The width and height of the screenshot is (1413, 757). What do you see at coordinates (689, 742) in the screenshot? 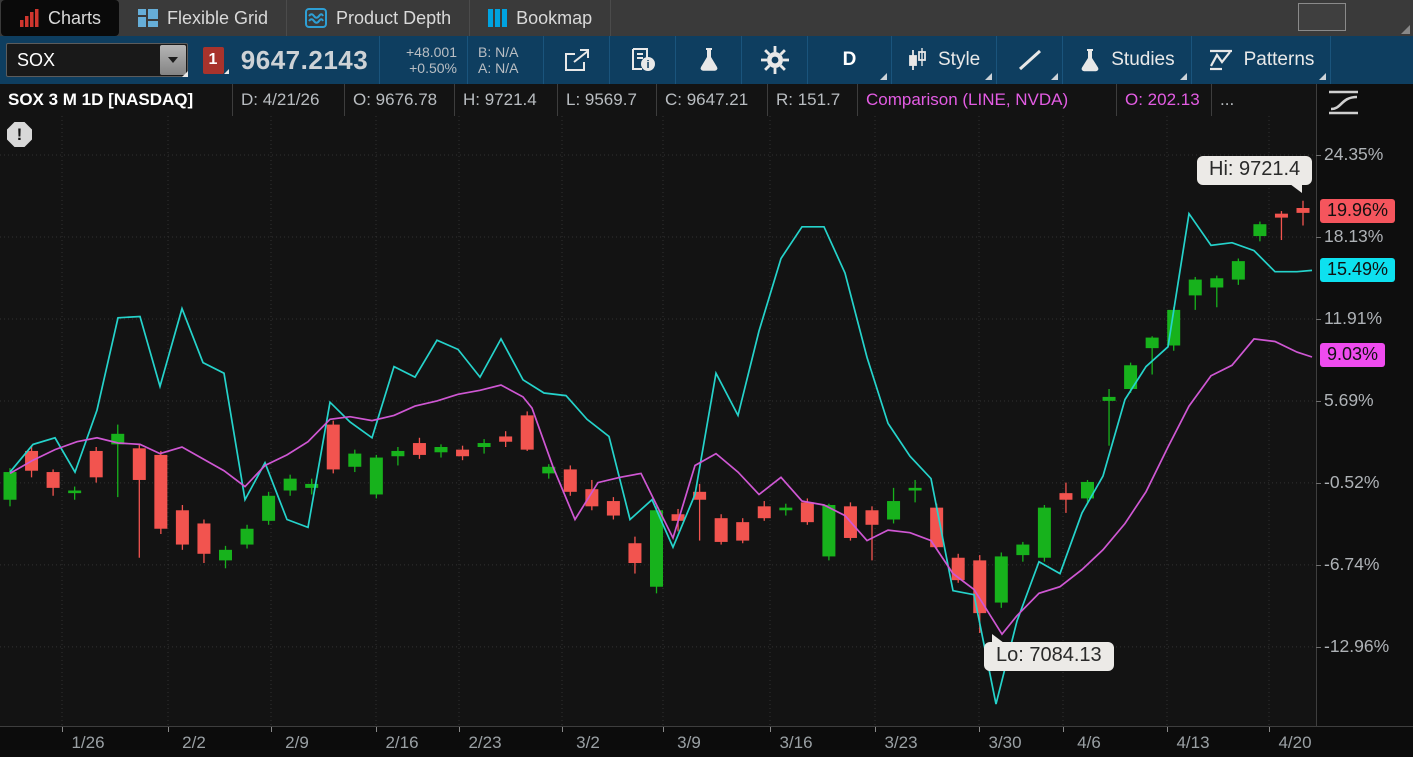
I see `x-axis-label: 3/9` at bounding box center [689, 742].